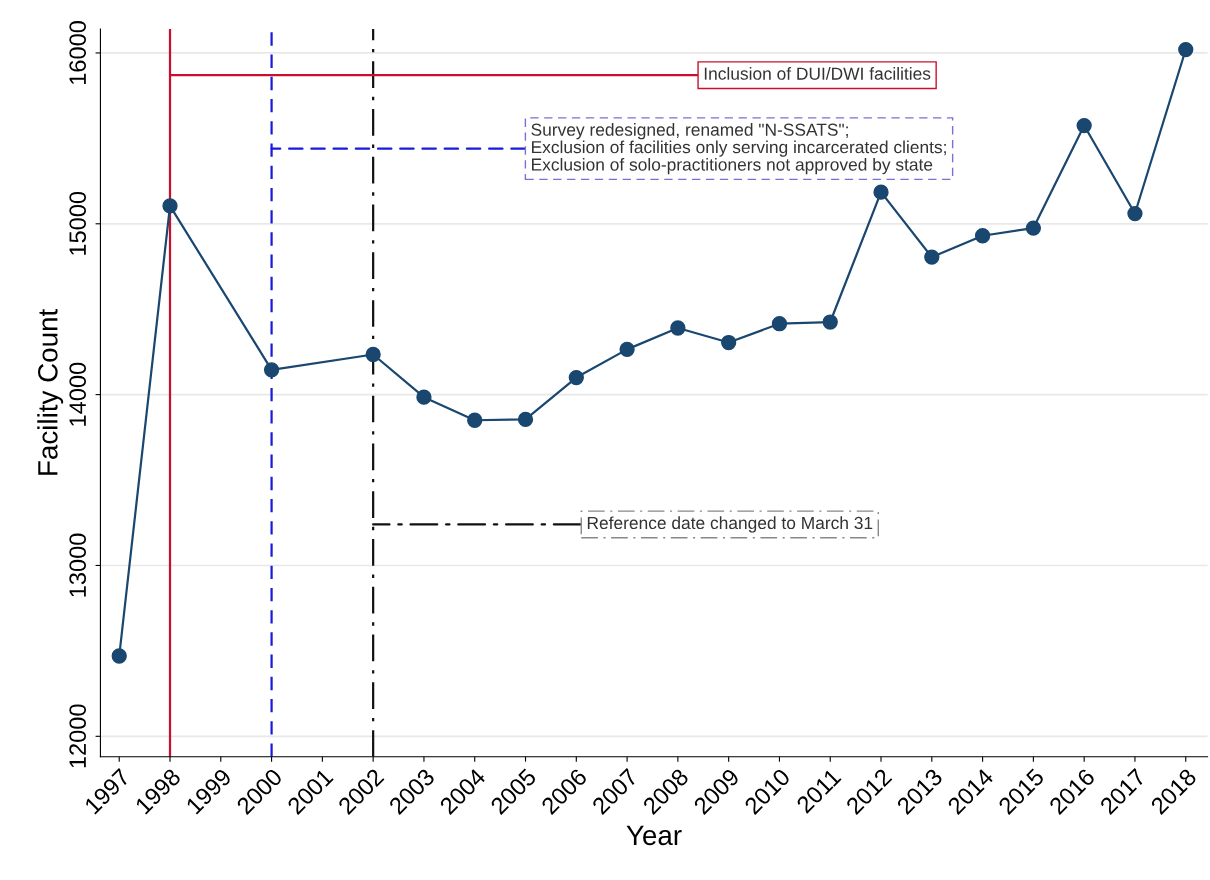 This screenshot has height=880, width=1210. I want to click on annotation: Inclusion of DUI/DWI facilities, so click(817, 73).